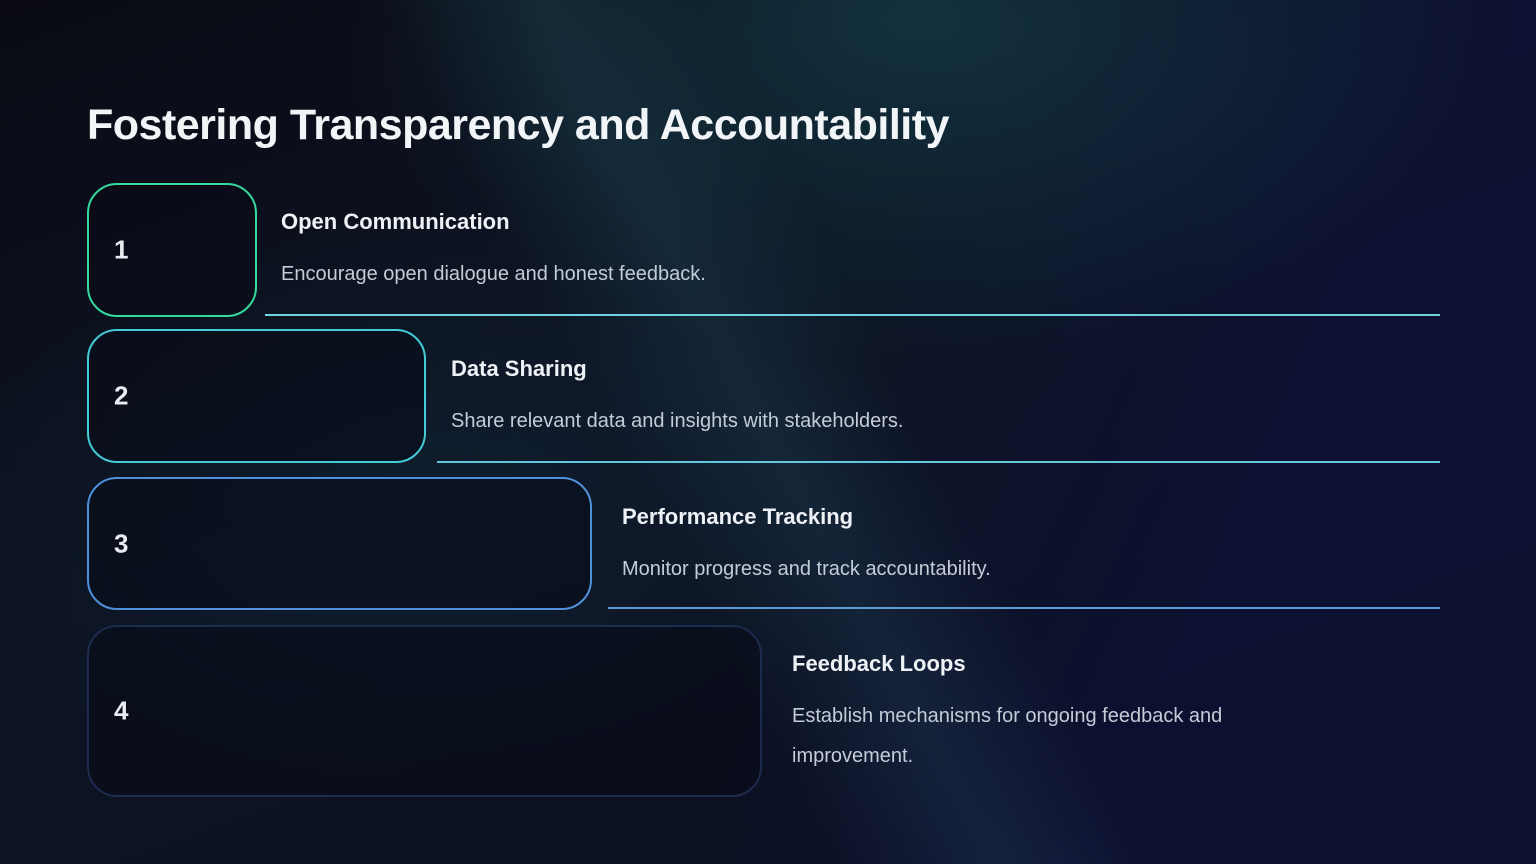 The width and height of the screenshot is (1536, 864). Describe the element at coordinates (121, 710) in the screenshot. I see `step-number: 4` at that location.